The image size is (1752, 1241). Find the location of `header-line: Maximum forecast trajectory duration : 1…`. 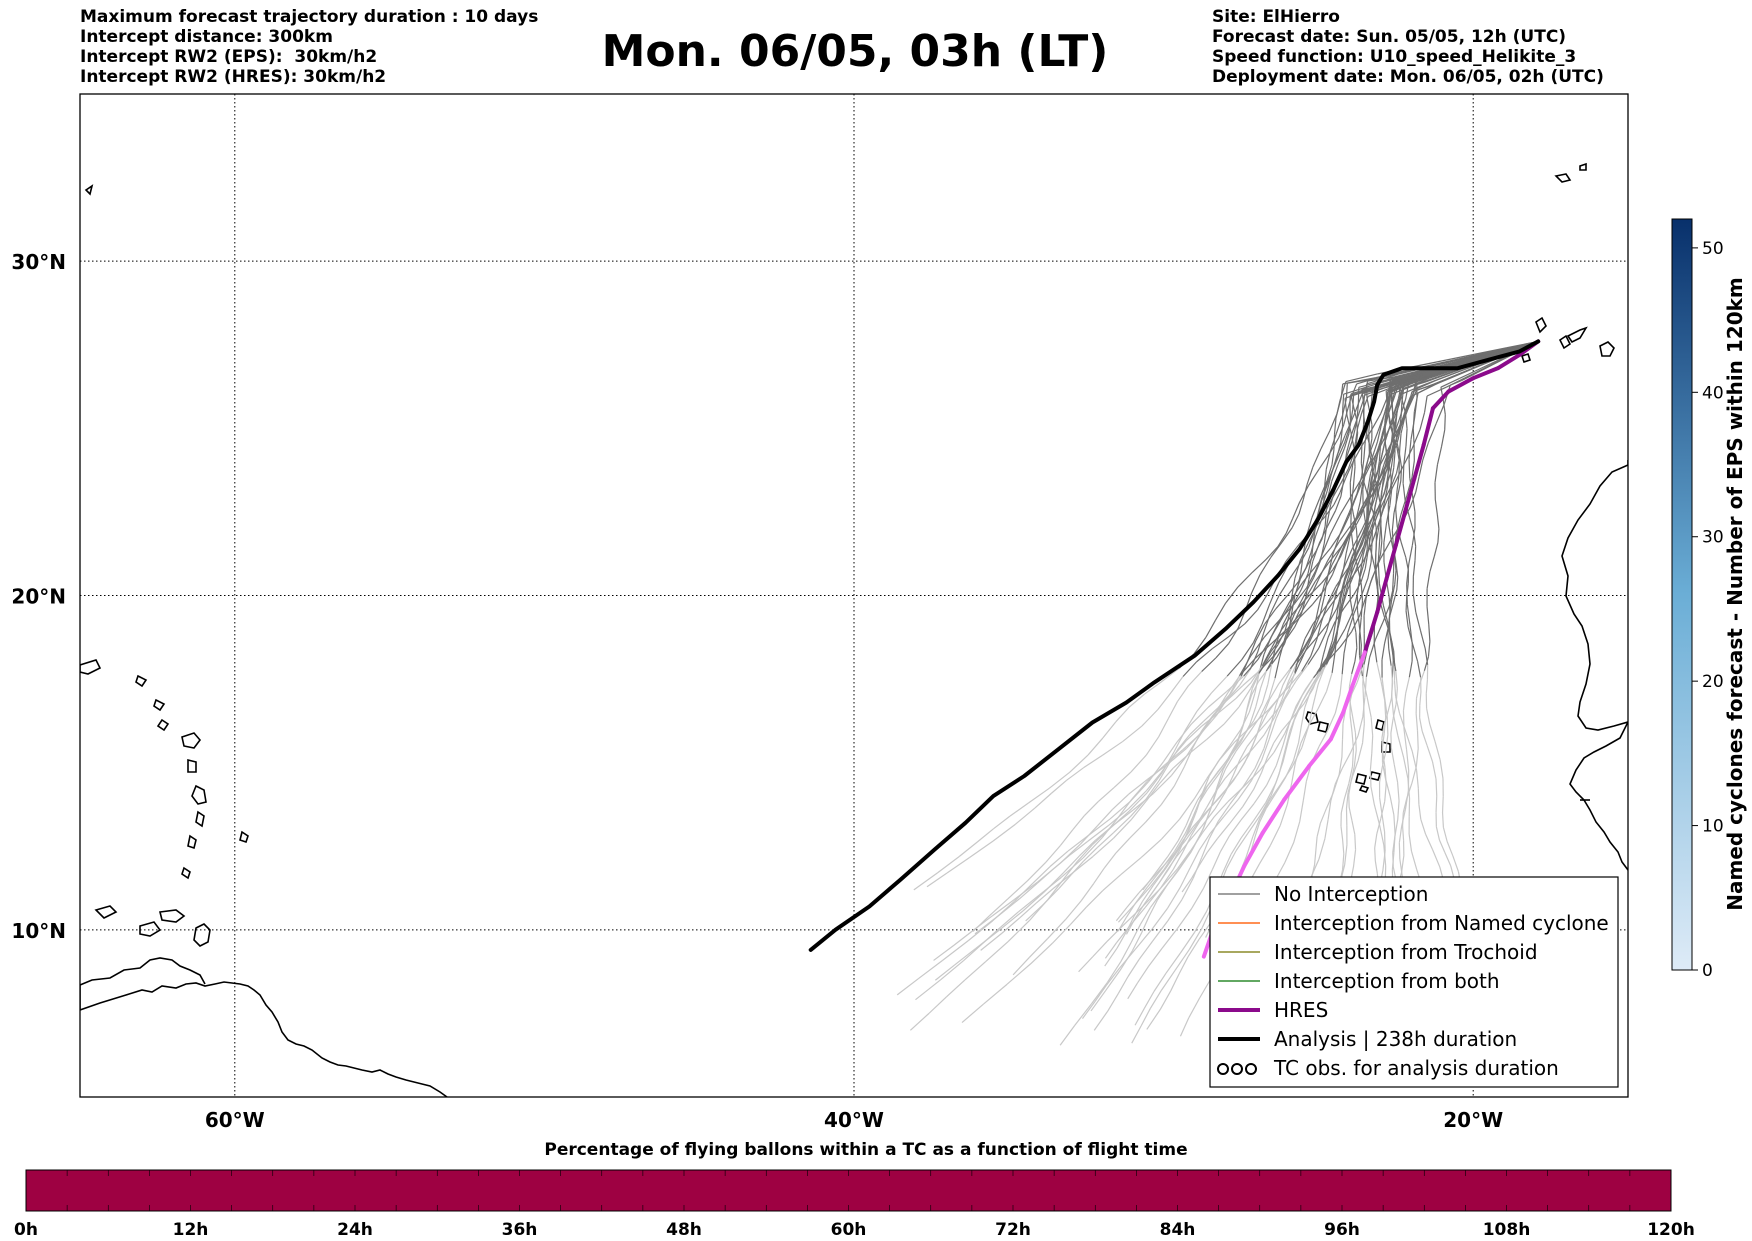

header-line: Maximum forecast trajectory duration : 1… is located at coordinates (309, 17).